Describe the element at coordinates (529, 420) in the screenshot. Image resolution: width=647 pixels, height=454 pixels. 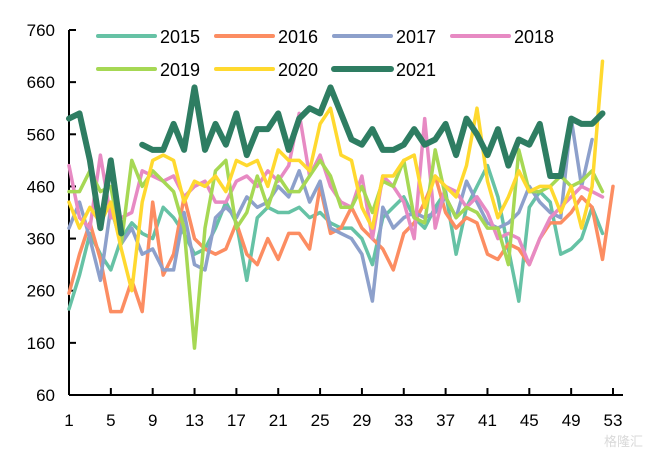
I see `x-tick-label: 45` at that location.